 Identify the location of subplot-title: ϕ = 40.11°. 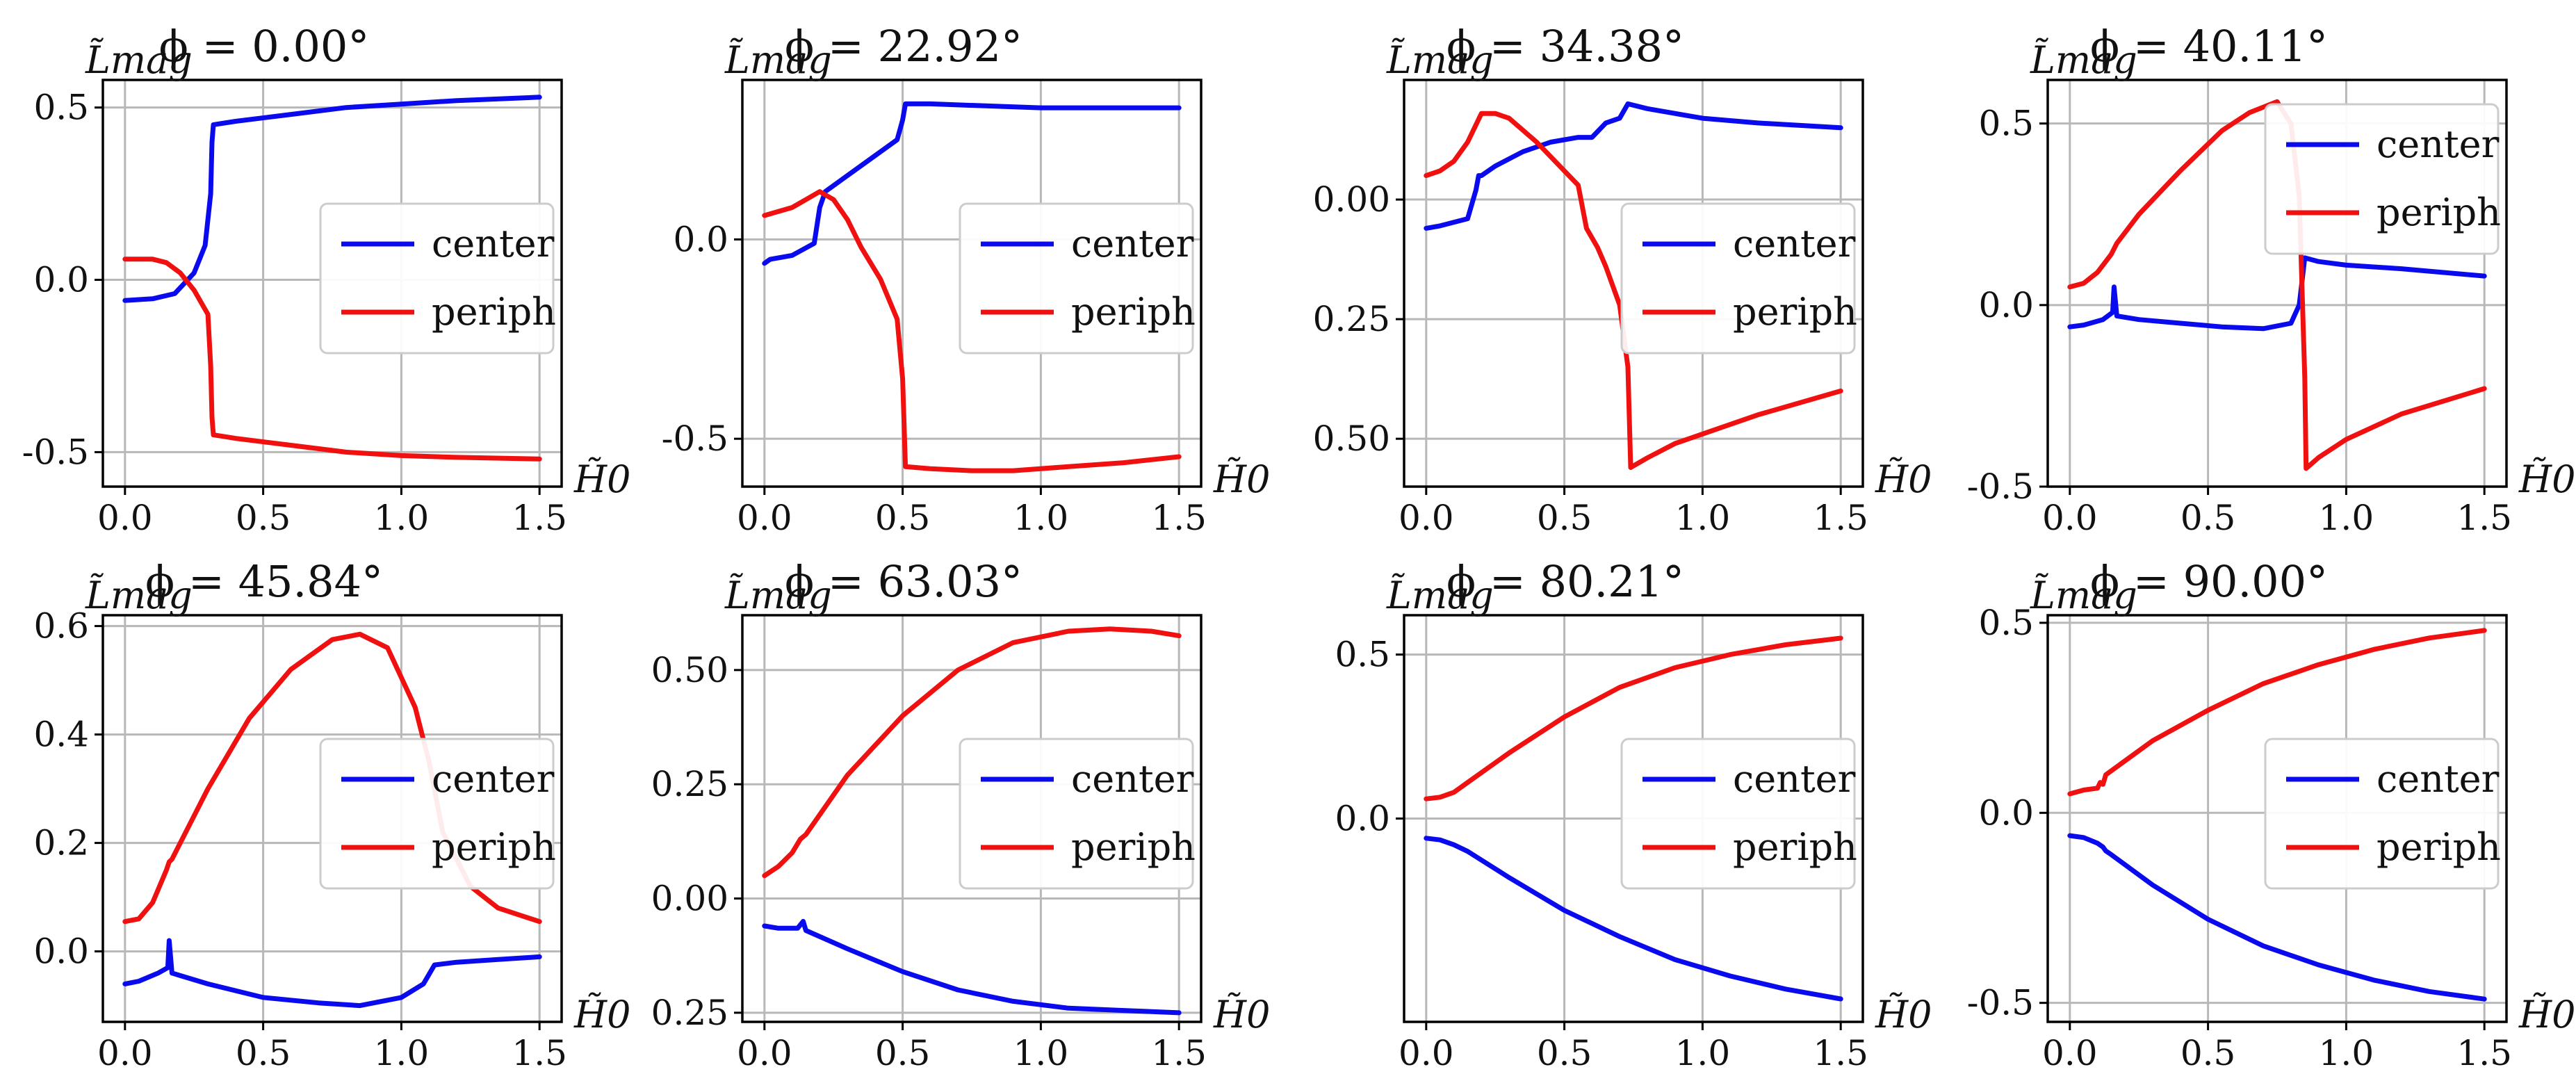
(2209, 46).